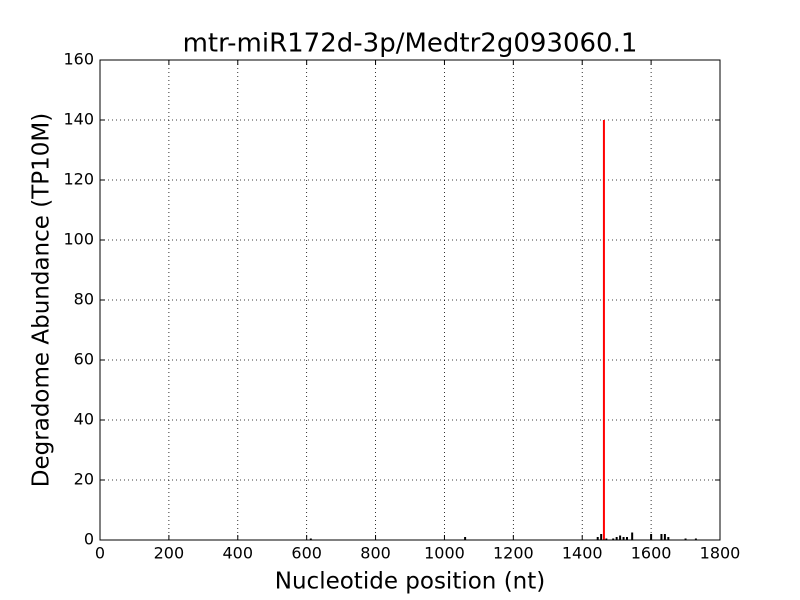 The image size is (800, 600). Describe the element at coordinates (651, 553) in the screenshot. I see `x-tick-label: 1600` at that location.